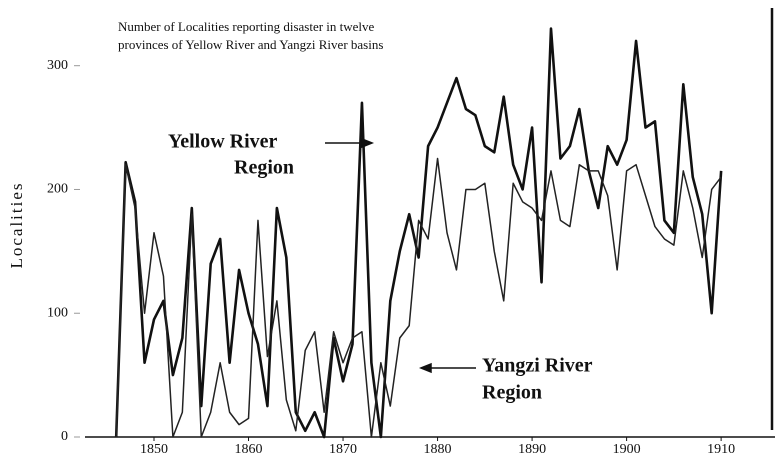 Image resolution: width=777 pixels, height=459 pixels. Describe the element at coordinates (537, 366) in the screenshot. I see `annotation: Yangzi River` at that location.